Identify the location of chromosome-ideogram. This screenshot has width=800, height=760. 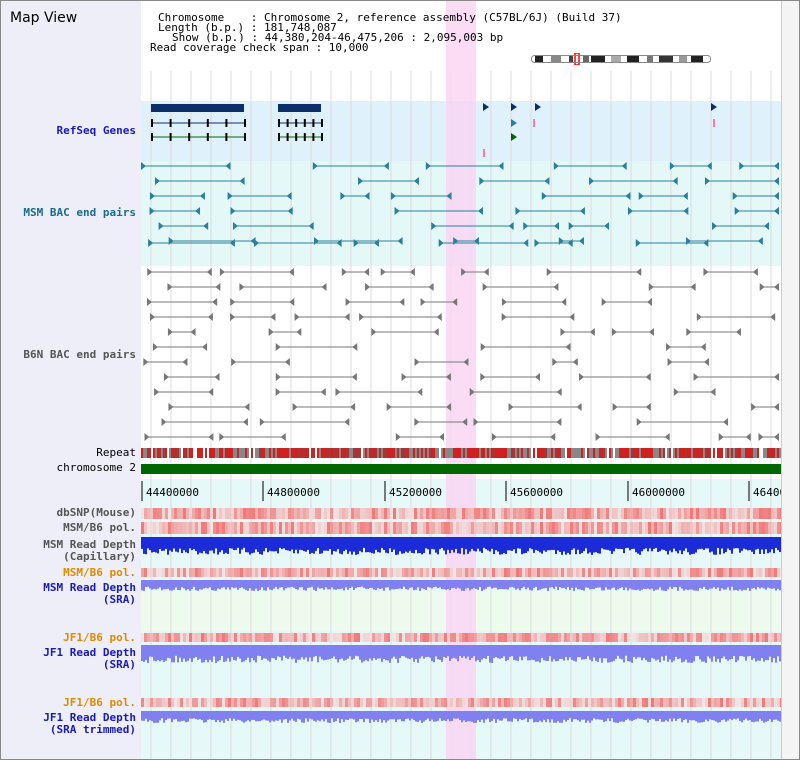
(622, 59).